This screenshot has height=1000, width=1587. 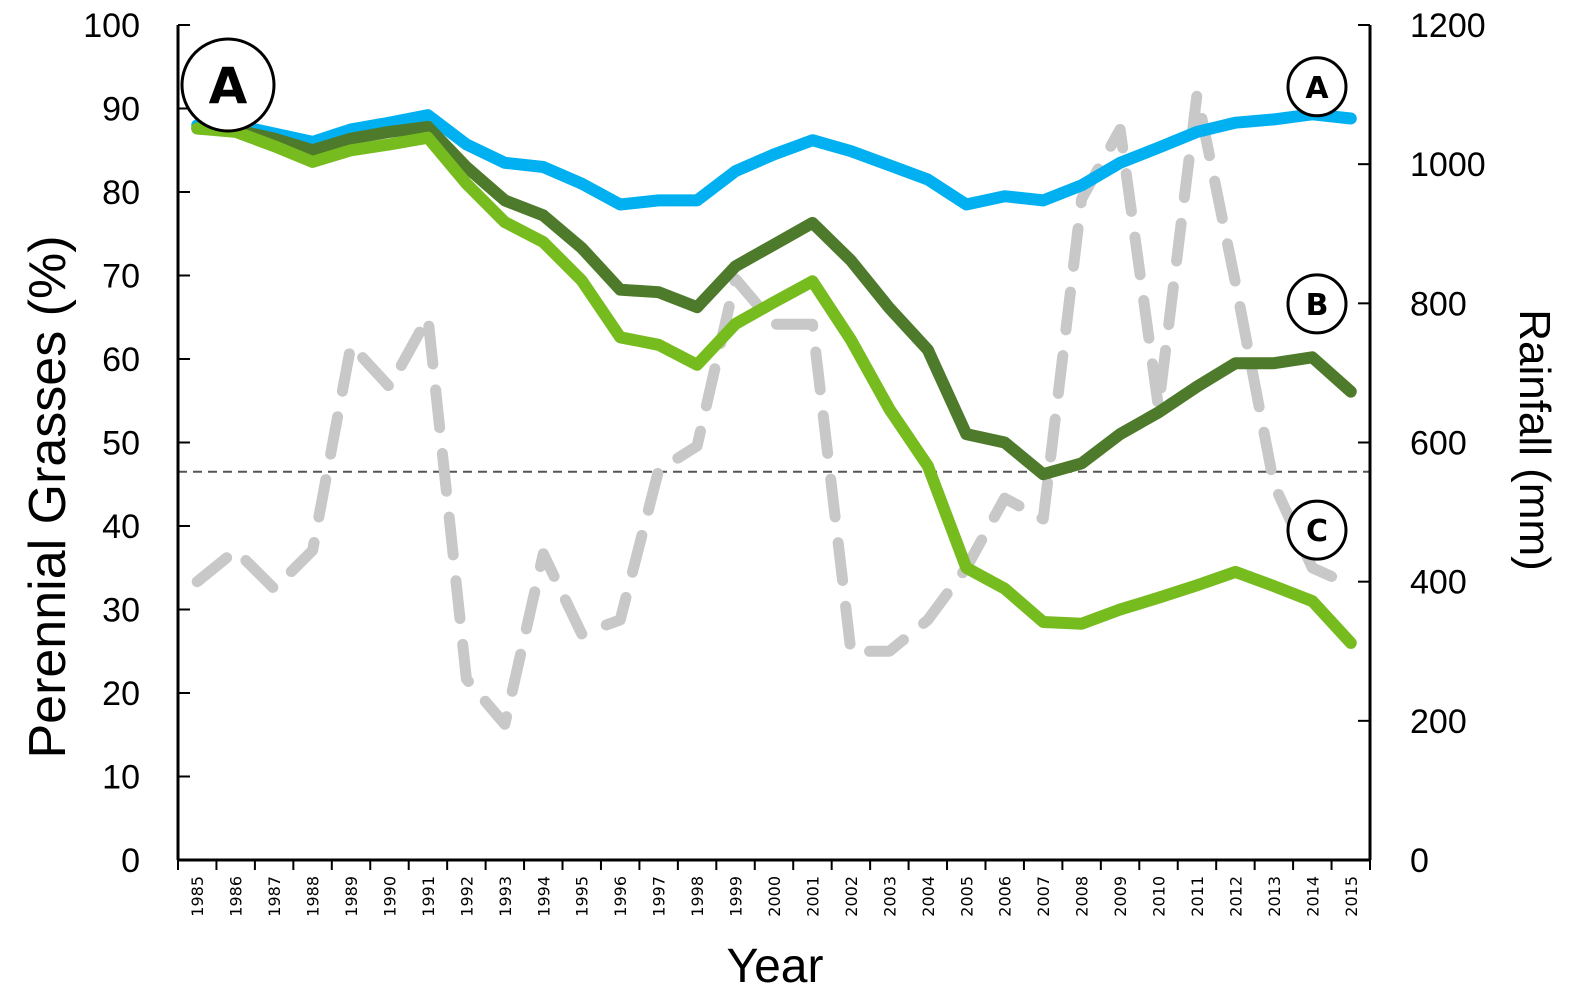 I want to click on series-badge-label: B, so click(x=1317, y=305).